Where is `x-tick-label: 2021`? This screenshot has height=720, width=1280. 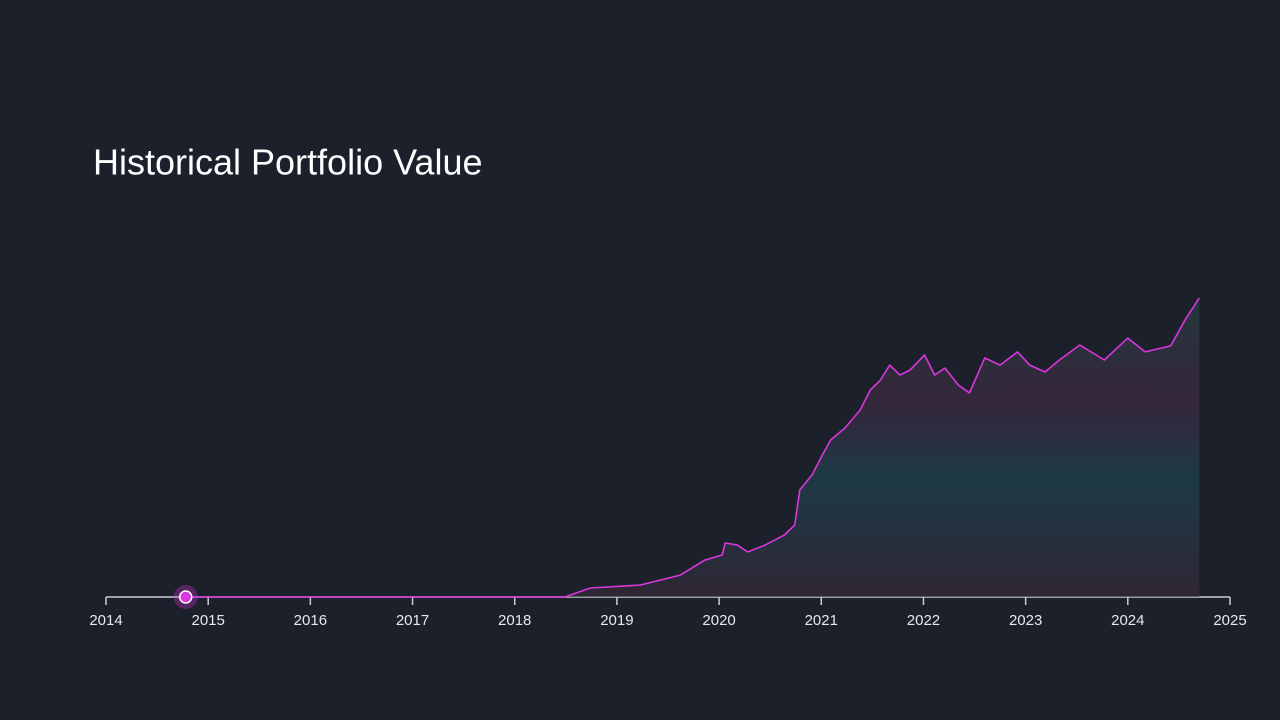
x-tick-label: 2021 is located at coordinates (821, 620).